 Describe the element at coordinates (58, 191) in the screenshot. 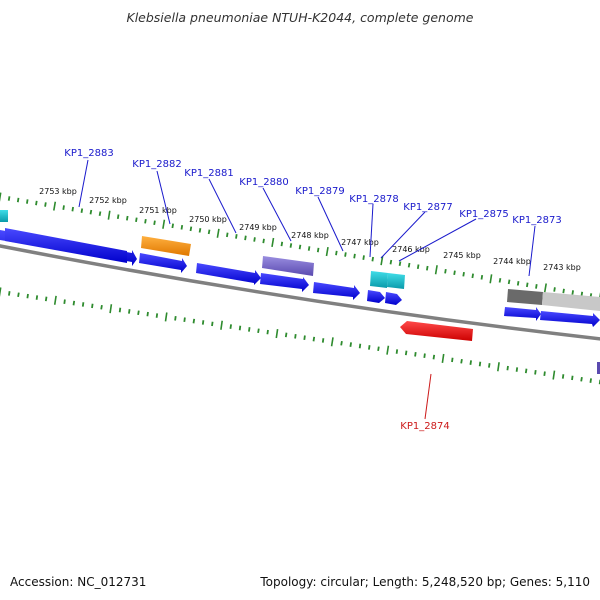

I see `tick-label: 2753 kbp` at that location.